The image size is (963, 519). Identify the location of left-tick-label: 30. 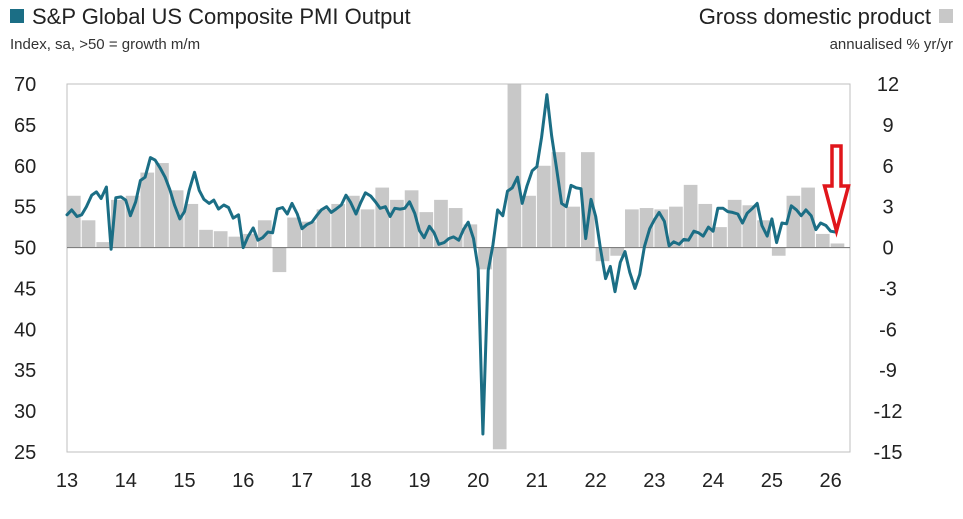
(25, 412).